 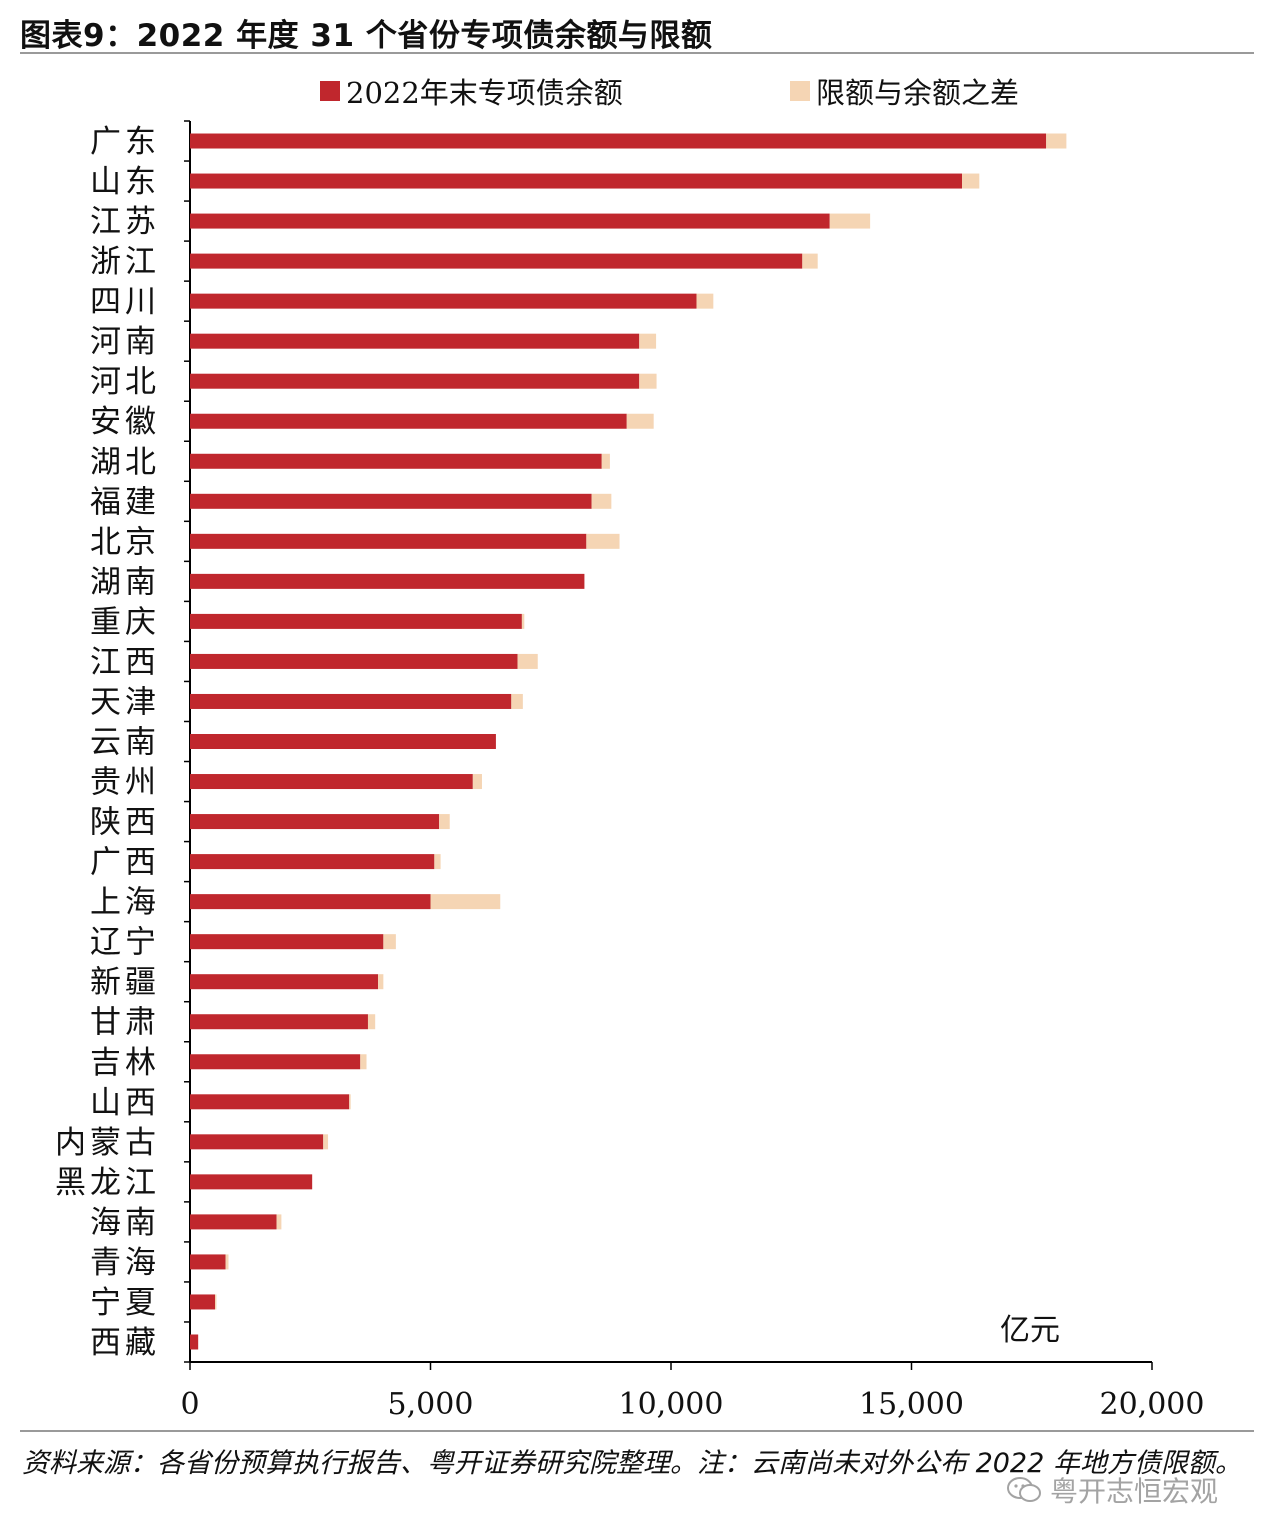 What do you see at coordinates (125, 662) in the screenshot?
I see `category-label: 江西` at bounding box center [125, 662].